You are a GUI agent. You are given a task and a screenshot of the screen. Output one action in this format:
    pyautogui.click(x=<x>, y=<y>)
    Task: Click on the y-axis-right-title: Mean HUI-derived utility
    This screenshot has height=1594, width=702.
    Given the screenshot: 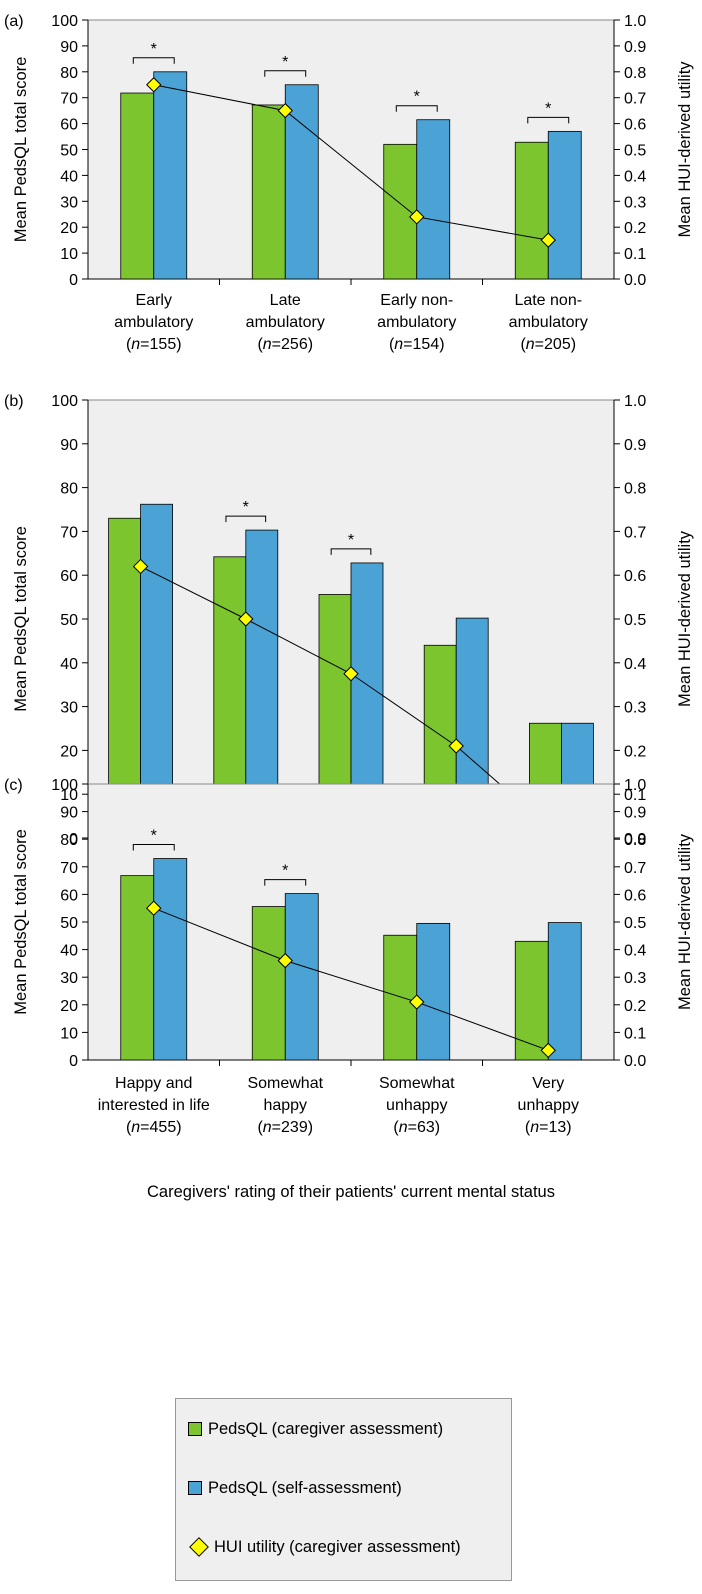 What is the action you would take?
    pyautogui.click(x=685, y=149)
    